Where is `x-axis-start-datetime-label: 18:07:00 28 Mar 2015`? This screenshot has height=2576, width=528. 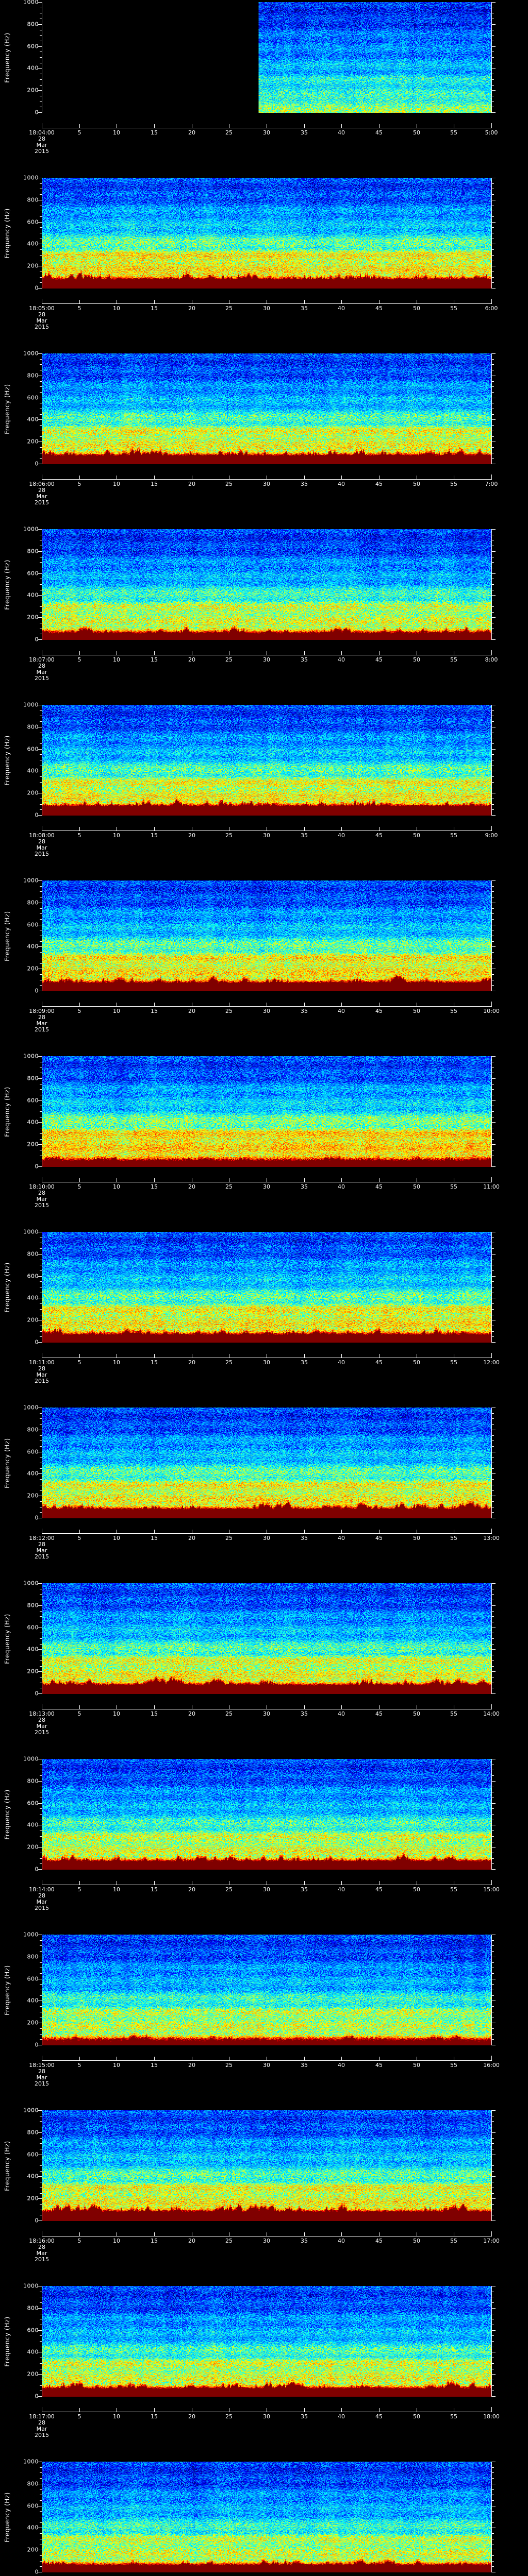 x-axis-start-datetime-label: 18:07:00 28 Mar 2015 is located at coordinates (41, 669).